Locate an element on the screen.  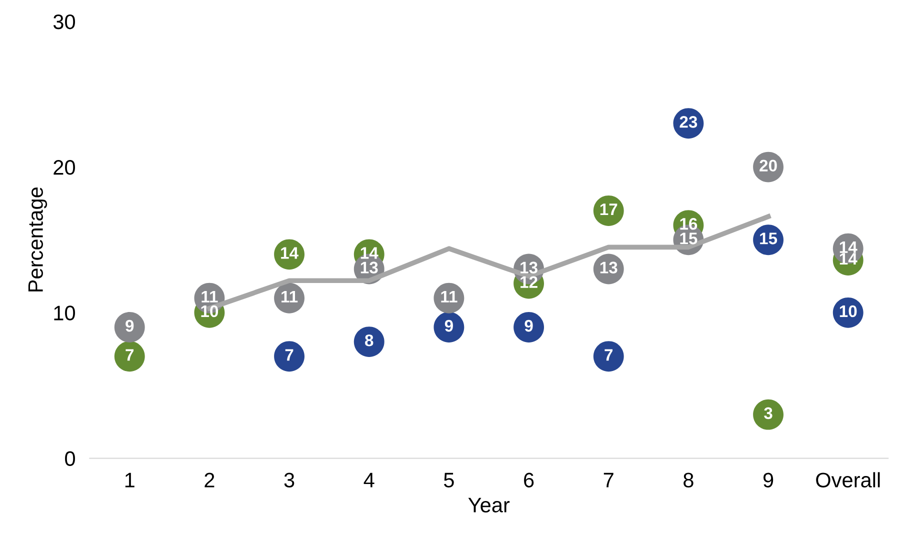
data-label: 10 is located at coordinates (848, 311).